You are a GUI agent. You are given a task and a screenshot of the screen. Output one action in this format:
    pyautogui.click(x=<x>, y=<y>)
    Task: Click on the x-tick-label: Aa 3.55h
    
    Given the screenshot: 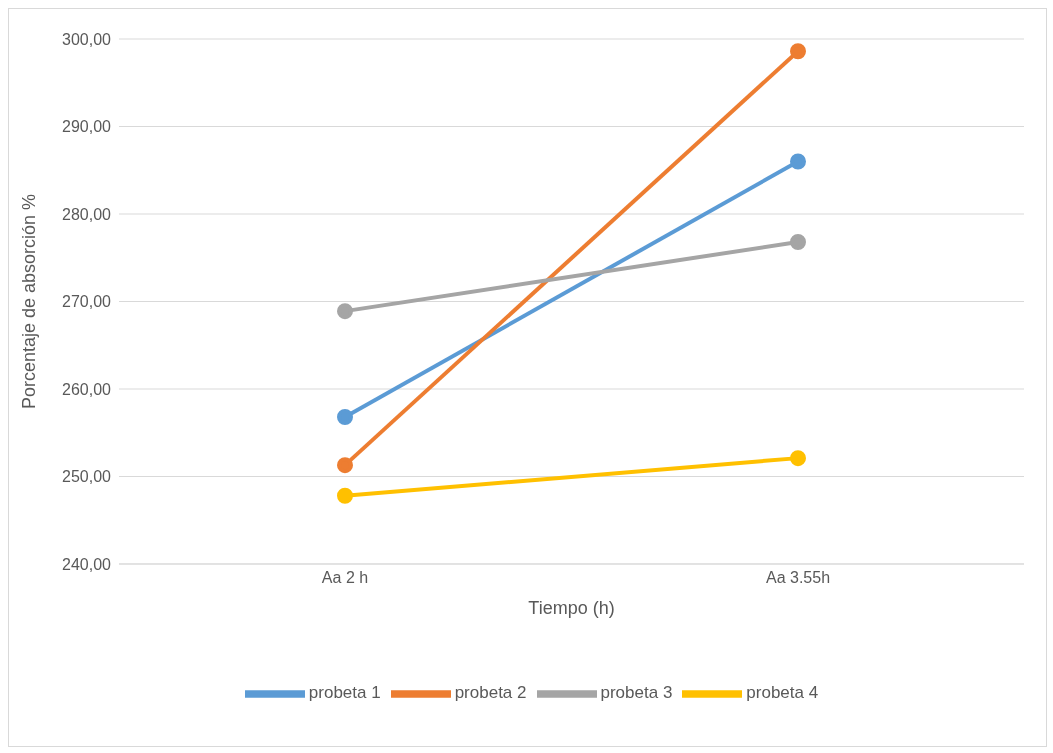 What is the action you would take?
    pyautogui.click(x=798, y=578)
    